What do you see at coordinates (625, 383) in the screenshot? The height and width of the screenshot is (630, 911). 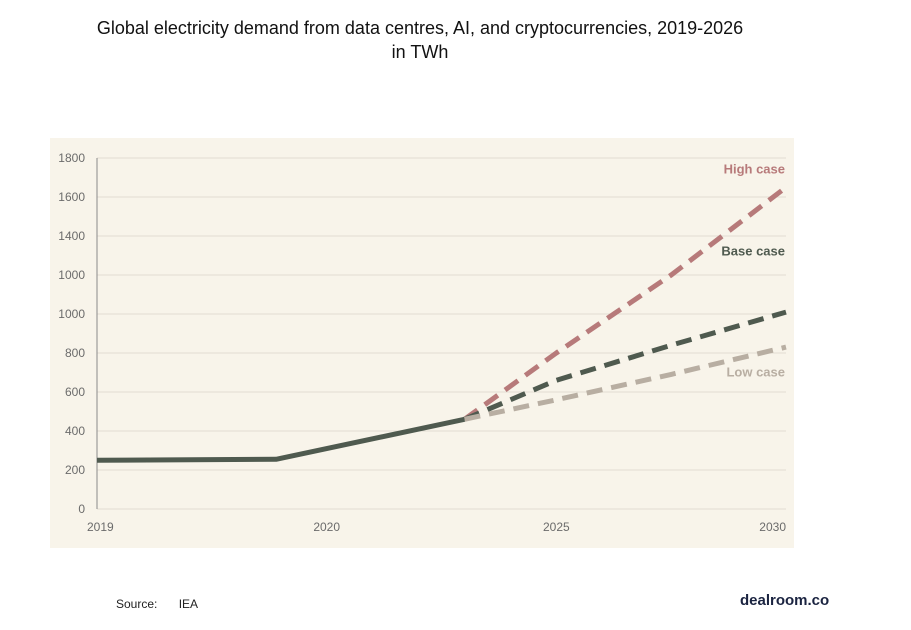 I see `series-line-low-case` at bounding box center [625, 383].